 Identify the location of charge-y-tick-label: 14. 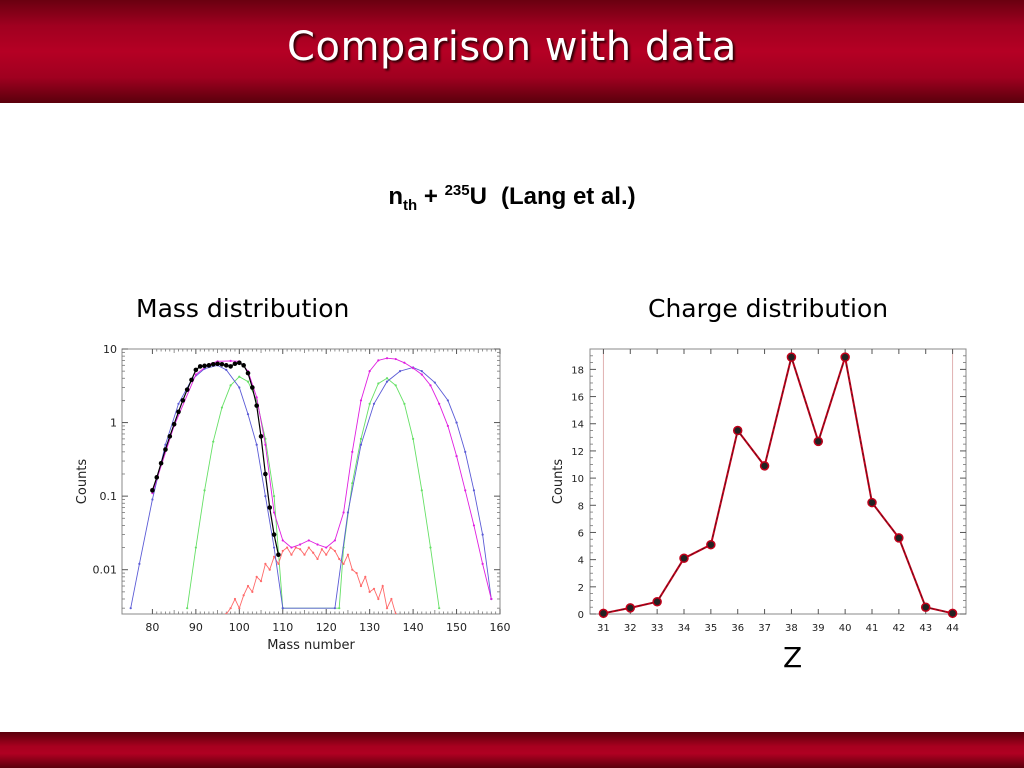
(577, 425).